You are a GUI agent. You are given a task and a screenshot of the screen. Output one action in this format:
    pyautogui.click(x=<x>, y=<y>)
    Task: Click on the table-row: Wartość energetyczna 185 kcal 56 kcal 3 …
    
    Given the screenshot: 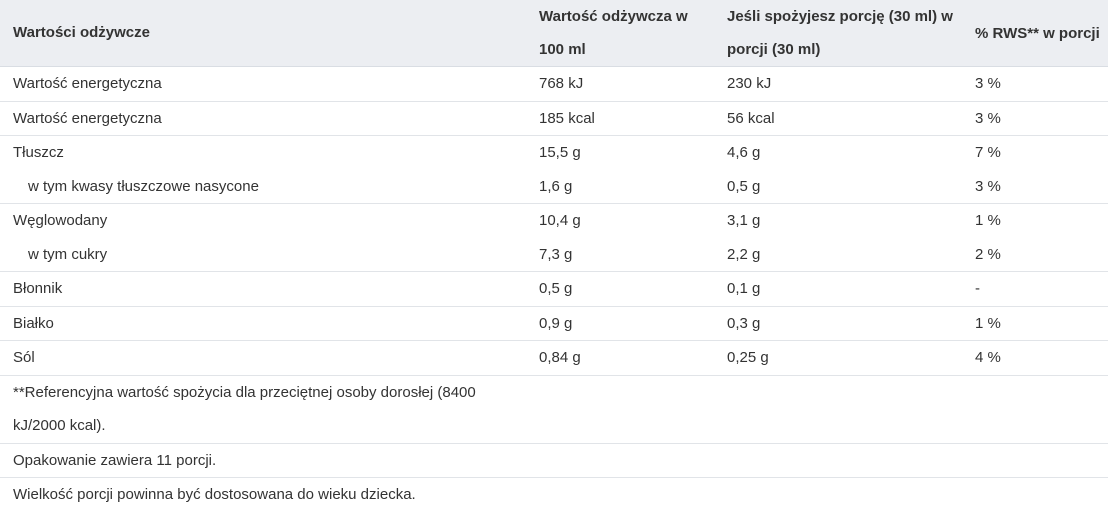 What is the action you would take?
    pyautogui.click(x=554, y=118)
    